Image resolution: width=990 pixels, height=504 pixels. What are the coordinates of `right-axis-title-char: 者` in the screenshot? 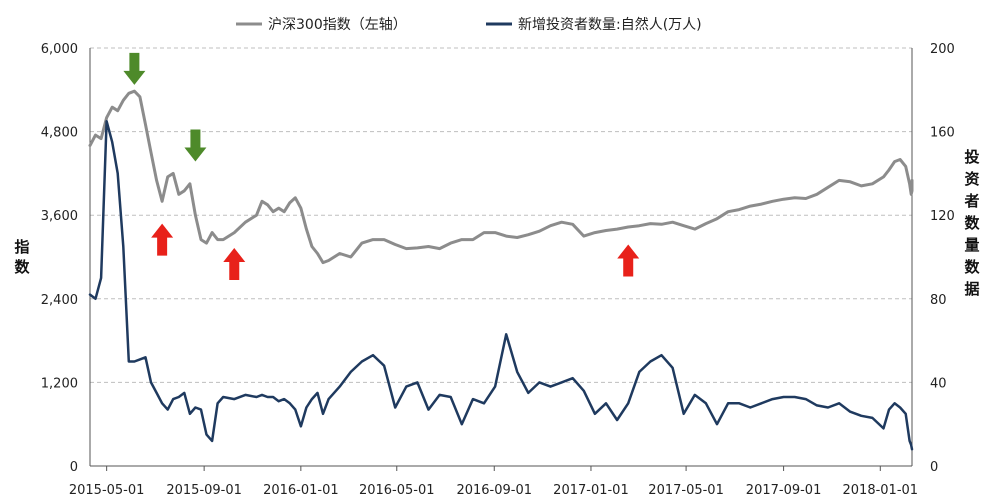 It's located at (971, 201).